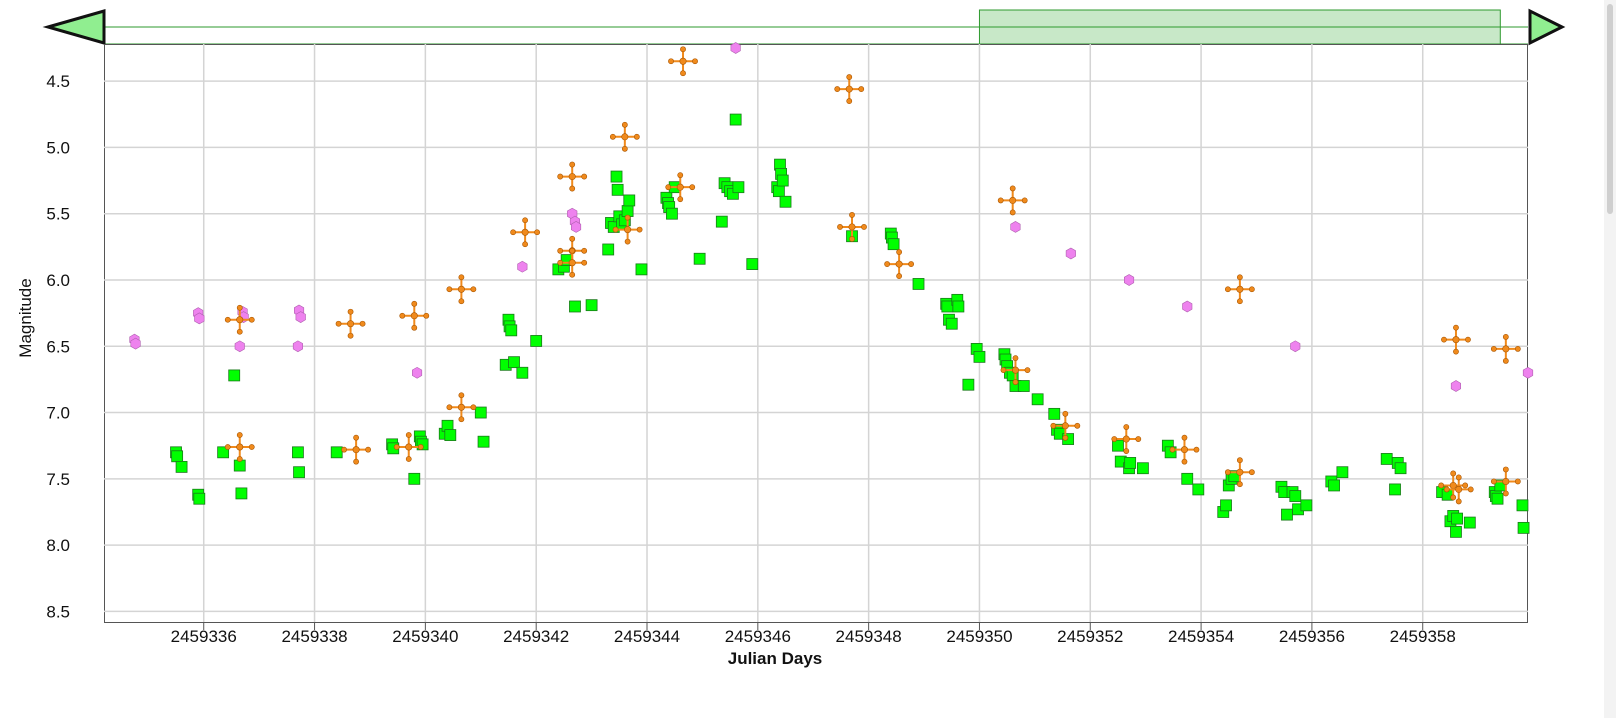 The image size is (1616, 718). Describe the element at coordinates (804, 27) in the screenshot. I see `range-navigator` at that location.